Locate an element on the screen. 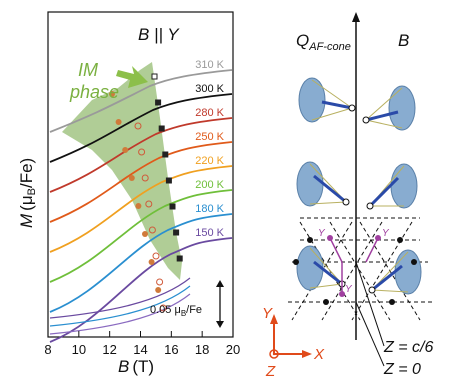 The width and height of the screenshot is (453, 383). x-tick-label: 10 is located at coordinates (79, 349).